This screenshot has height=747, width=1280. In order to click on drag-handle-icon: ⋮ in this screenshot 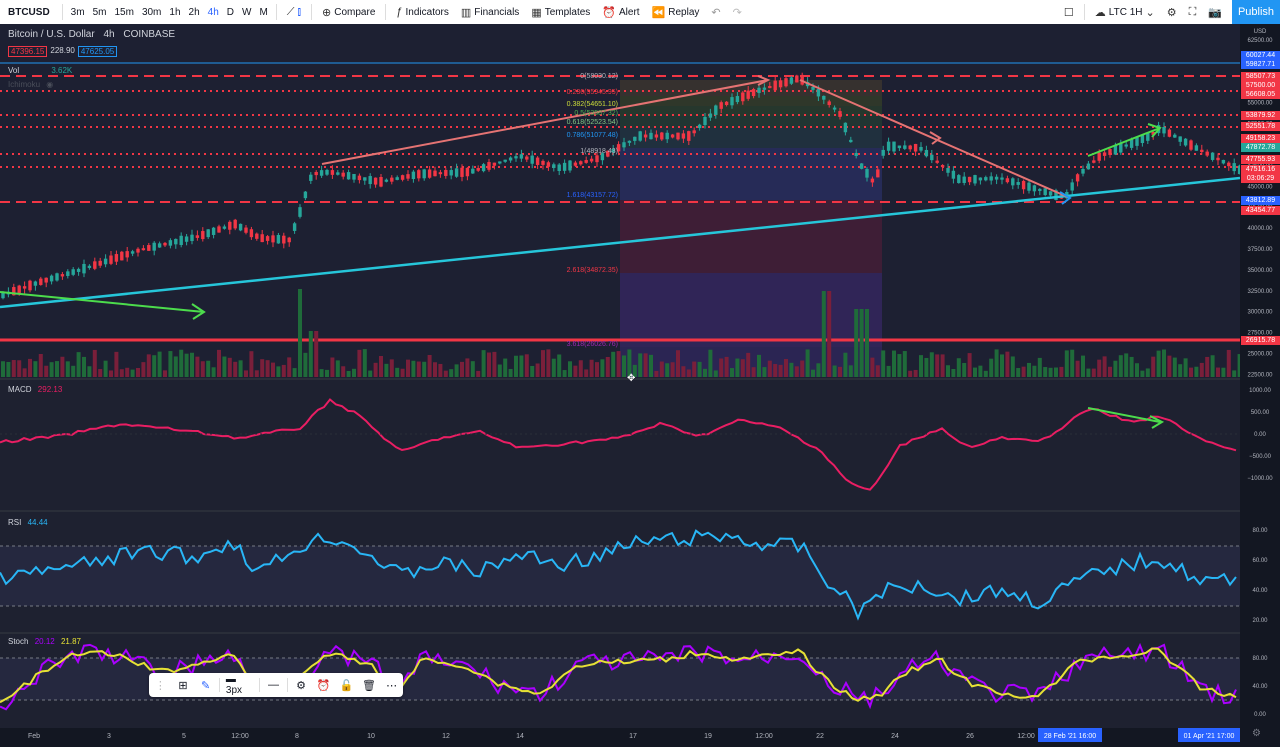, I will do `click(160, 685)`.